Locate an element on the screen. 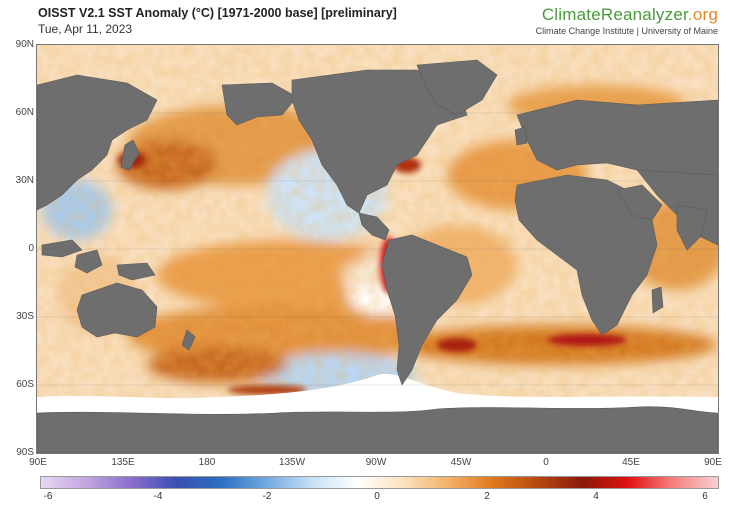 This screenshot has height=508, width=730. lat-label-90n: 90N is located at coordinates (24, 44).